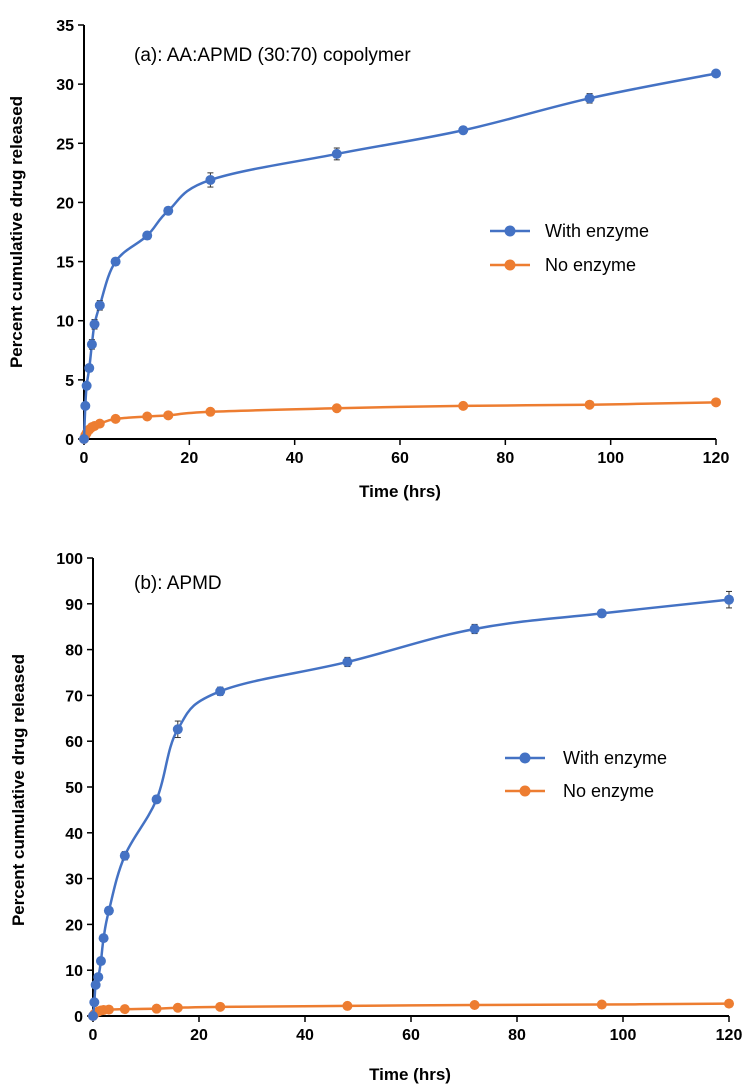 This screenshot has height=1089, width=755. I want to click on y-tick-label: 50, so click(74, 788).